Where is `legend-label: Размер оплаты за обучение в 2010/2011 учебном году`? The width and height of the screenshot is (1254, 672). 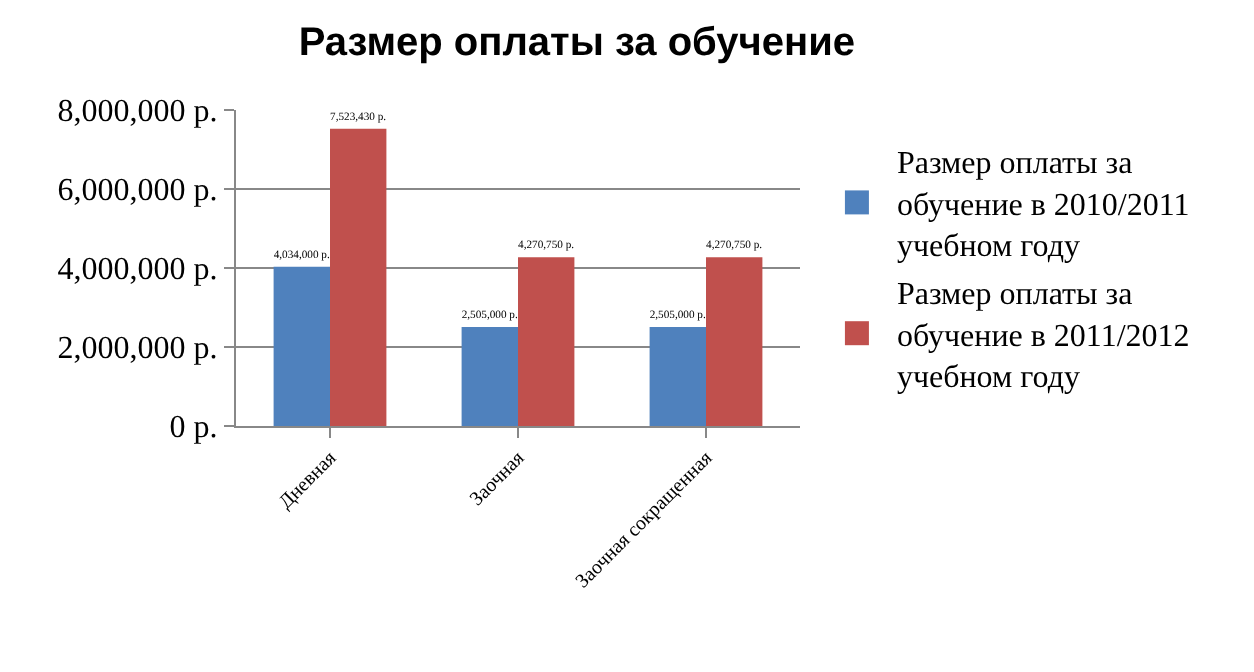 legend-label: Размер оплаты за обучение в 2010/2011 учебном году is located at coordinates (1043, 206).